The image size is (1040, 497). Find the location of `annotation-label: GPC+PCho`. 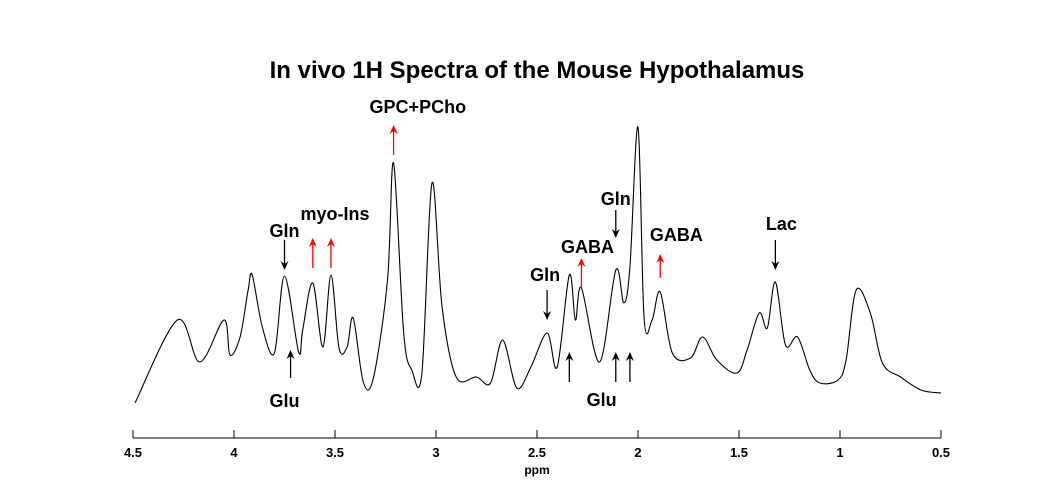

annotation-label: GPC+PCho is located at coordinates (418, 107).